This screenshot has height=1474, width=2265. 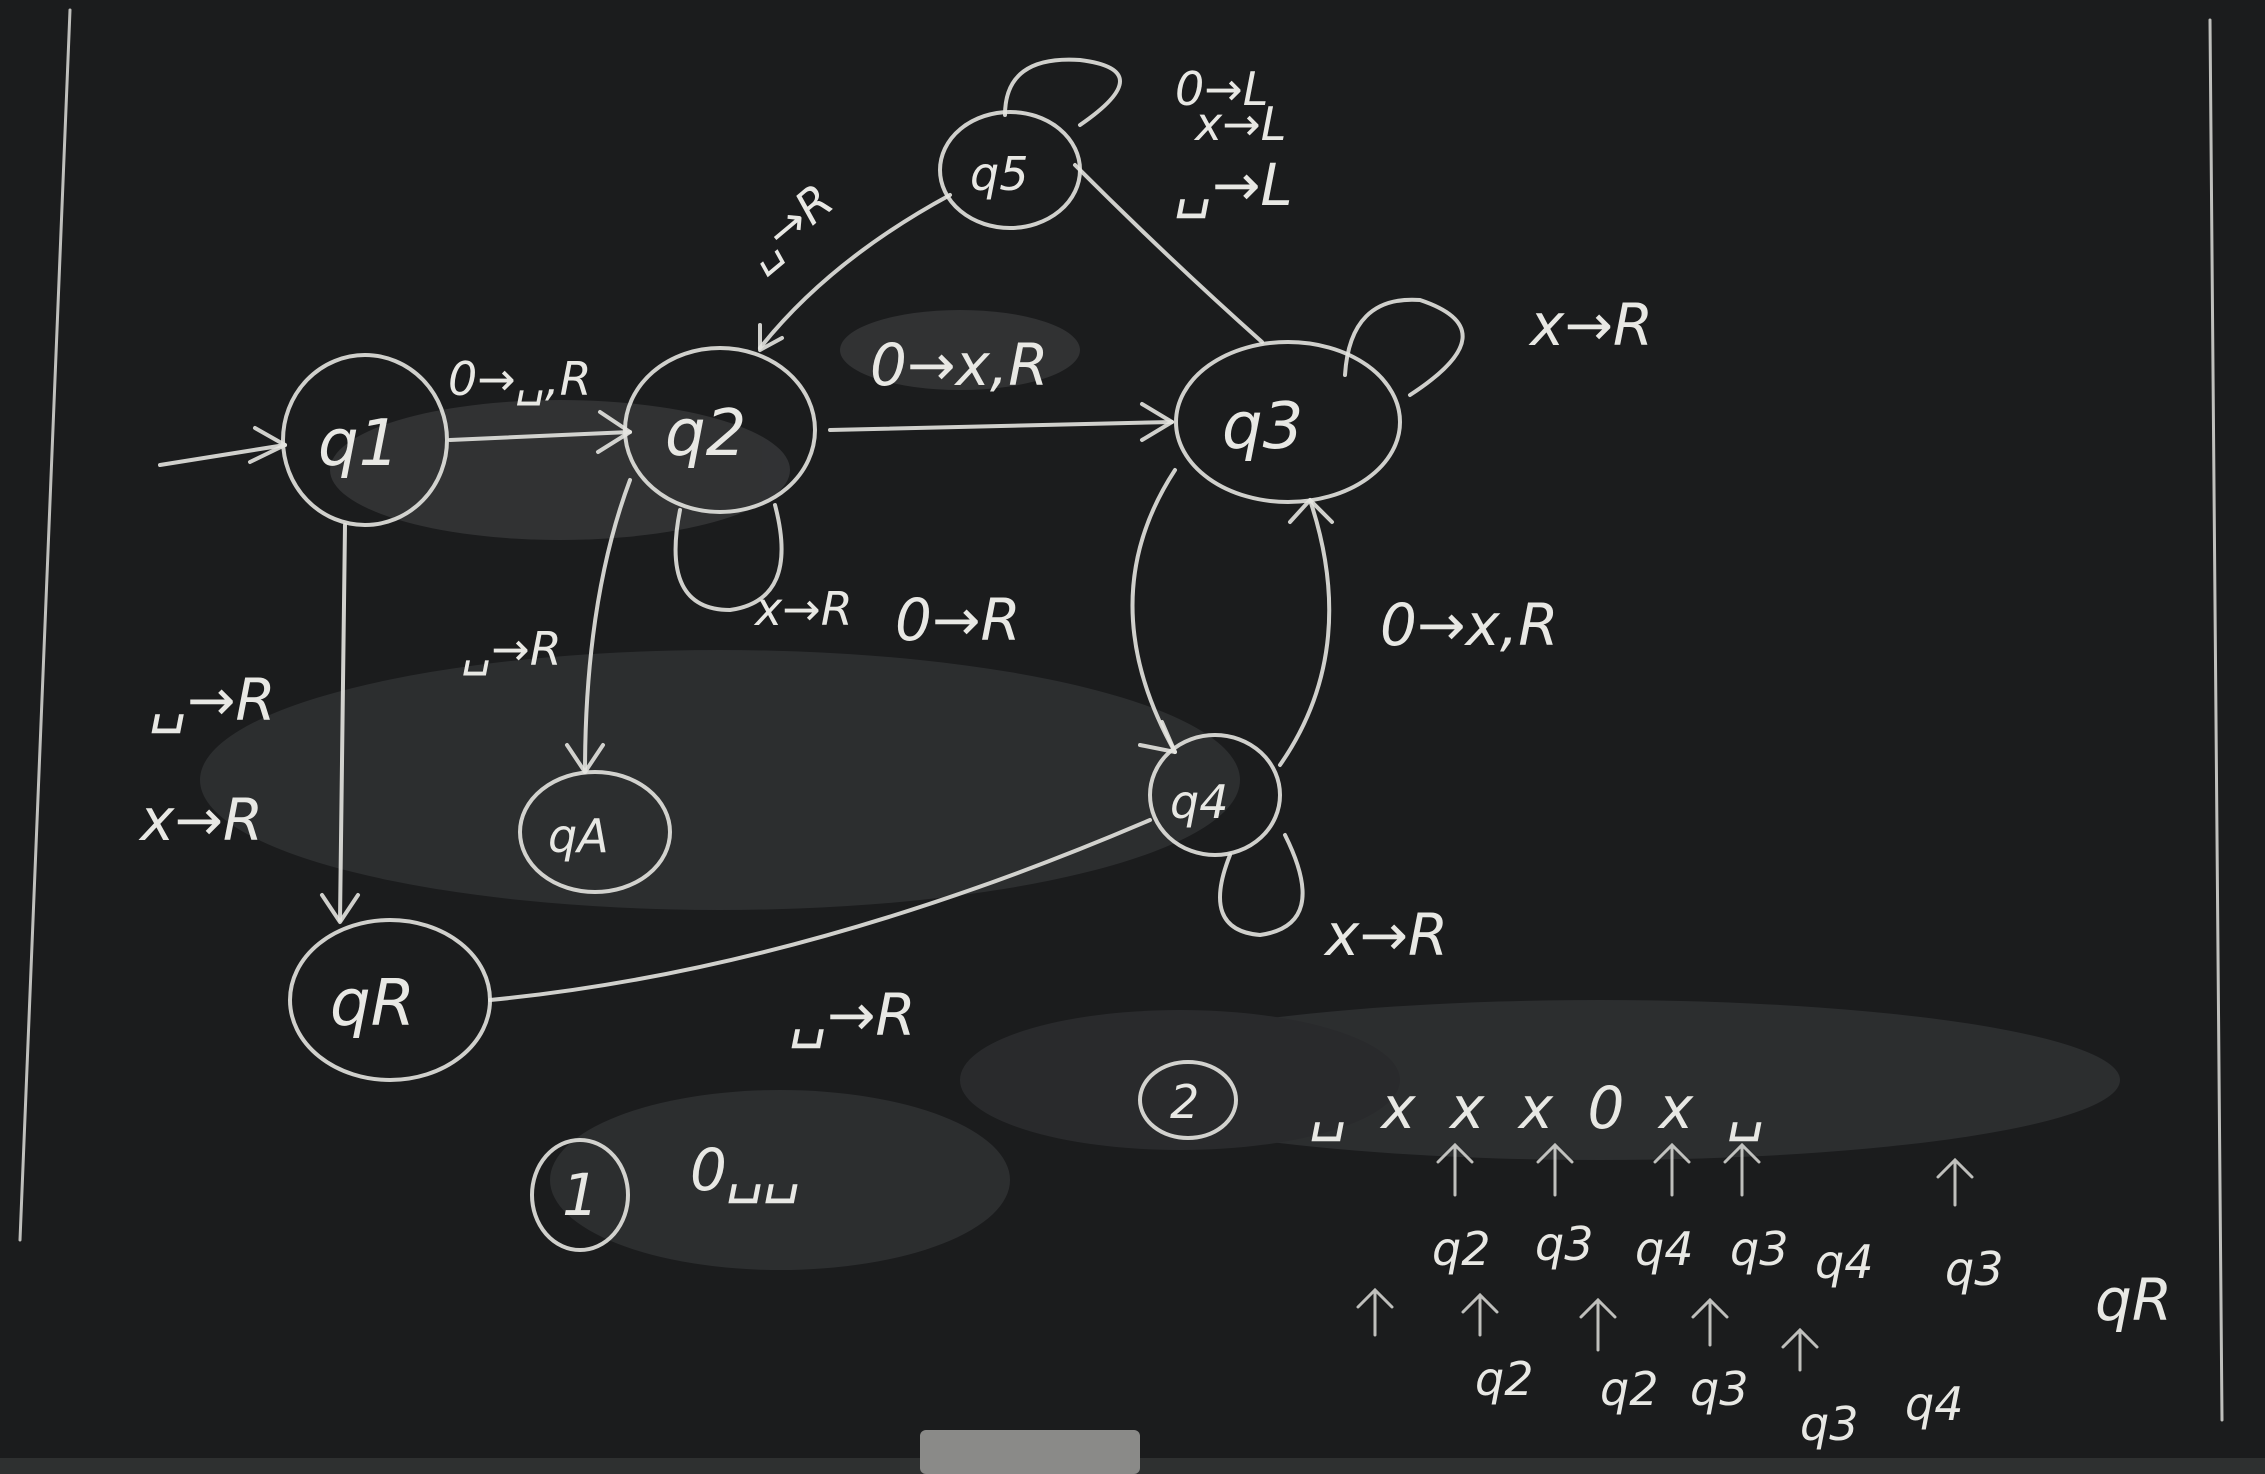 I want to click on label-q2-loop: x→R, so click(x=803, y=609).